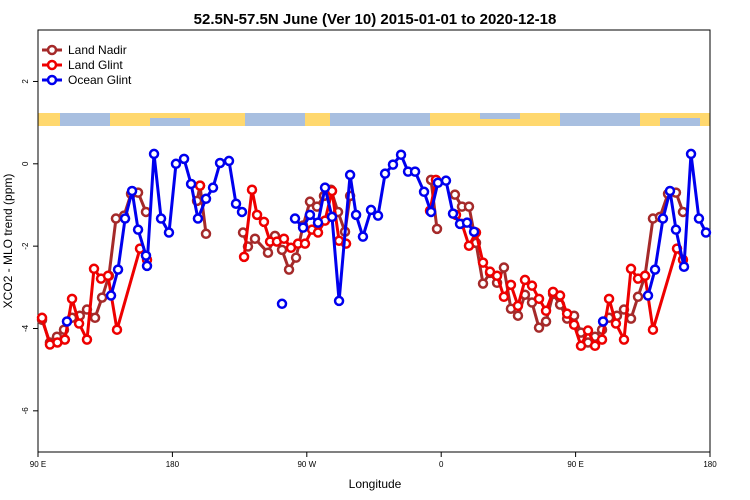 This screenshot has width=750, height=500. What do you see at coordinates (374, 119) in the screenshot?
I see `map-strip` at bounding box center [374, 119].